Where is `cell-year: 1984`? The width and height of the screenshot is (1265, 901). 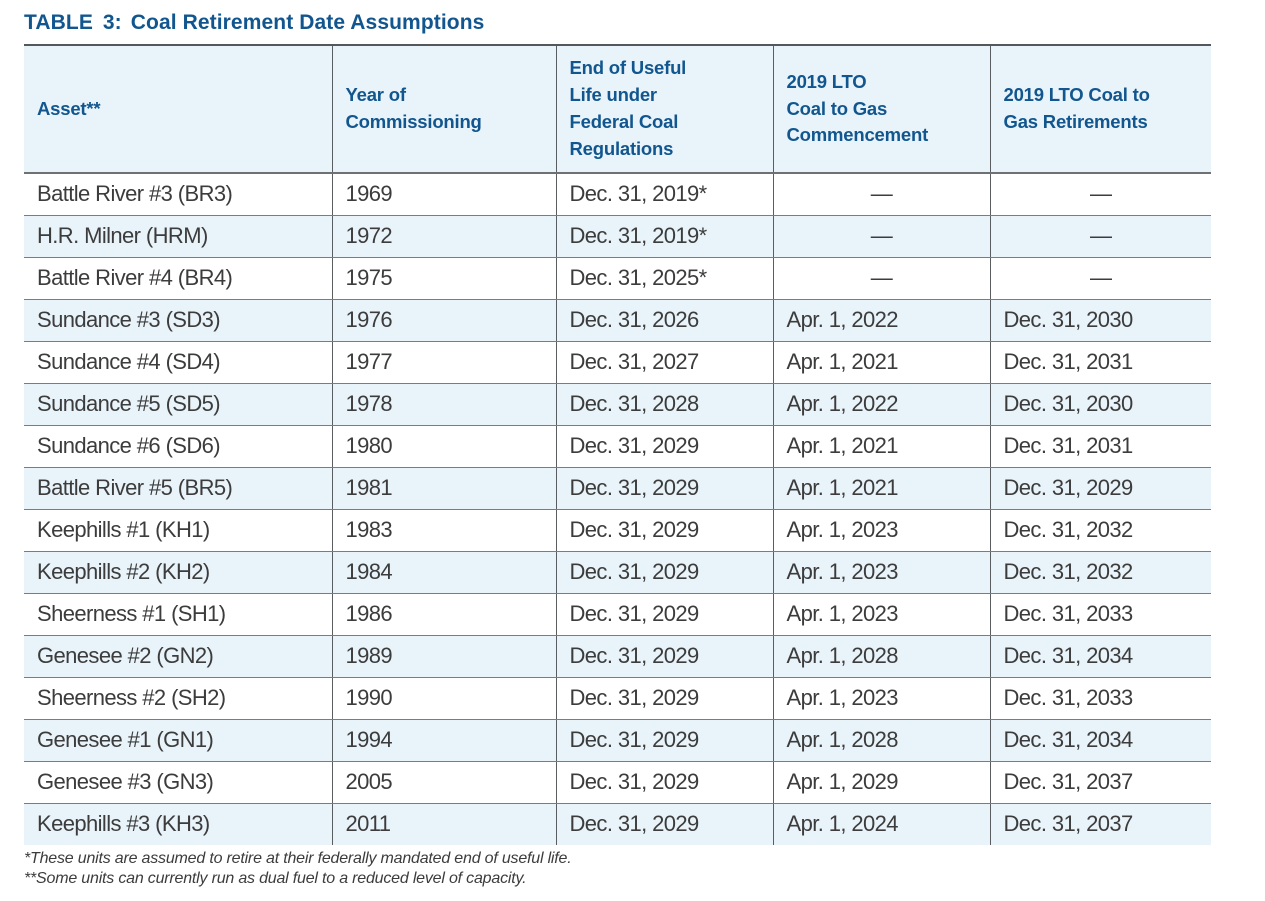
cell-year: 1984 is located at coordinates (443, 572).